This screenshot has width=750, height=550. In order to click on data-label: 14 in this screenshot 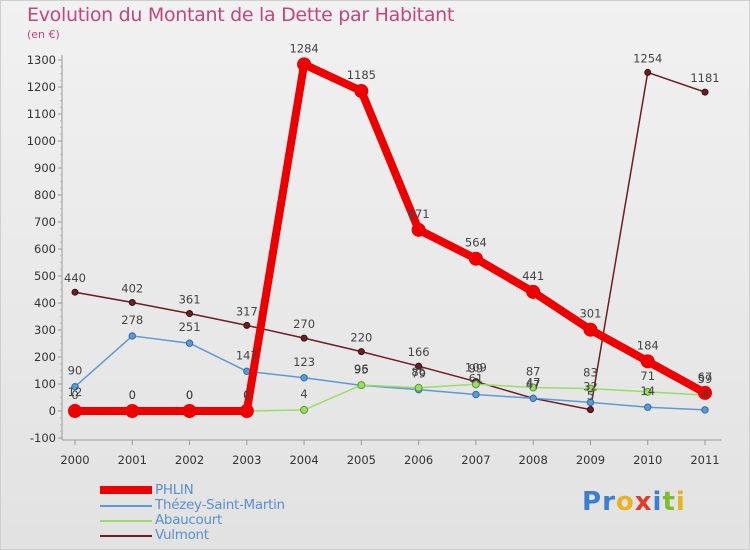, I will do `click(647, 391)`.